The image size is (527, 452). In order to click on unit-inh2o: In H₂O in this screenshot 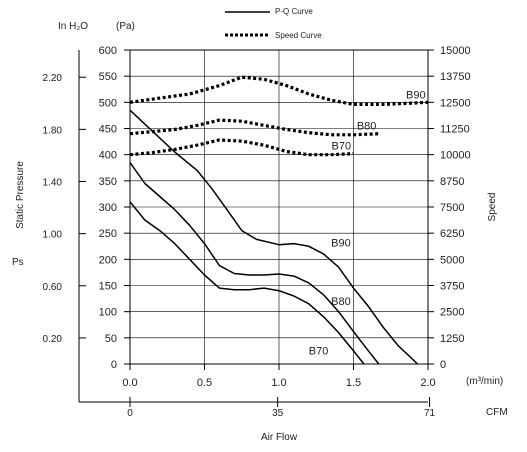, I will do `click(73, 26)`.